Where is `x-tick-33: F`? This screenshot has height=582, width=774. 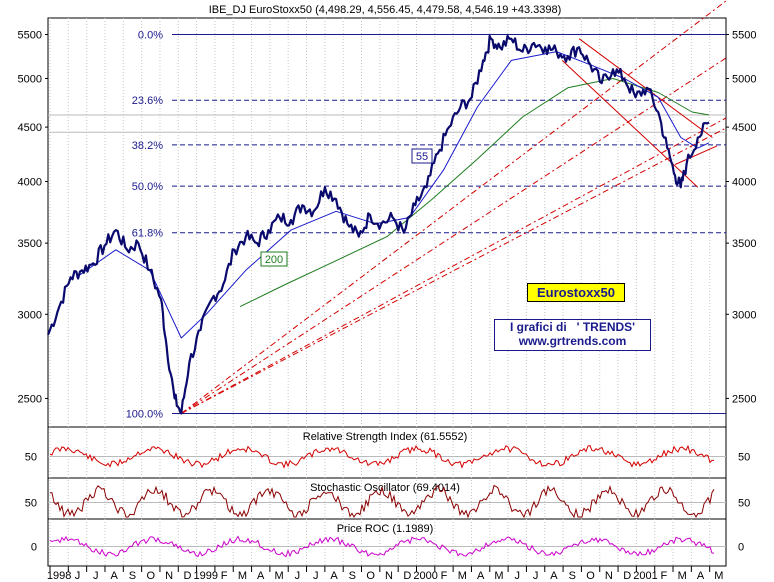
x-tick-33: F is located at coordinates (663, 576).